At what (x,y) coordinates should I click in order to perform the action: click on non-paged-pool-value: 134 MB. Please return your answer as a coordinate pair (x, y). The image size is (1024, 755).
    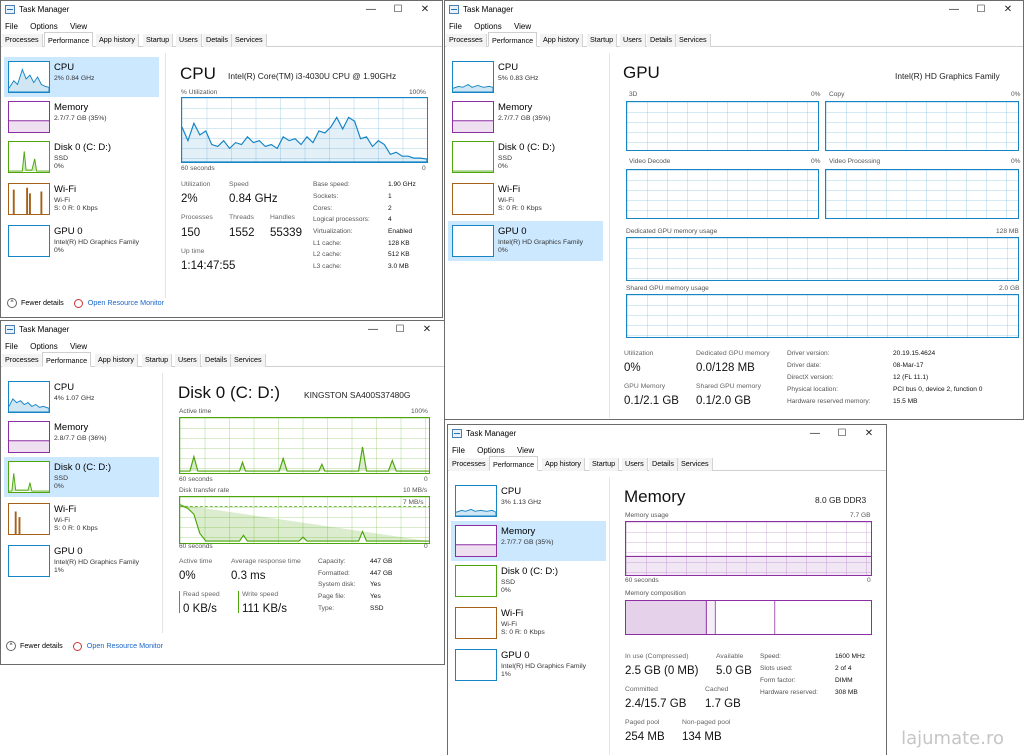
    Looking at the image, I should click on (702, 737).